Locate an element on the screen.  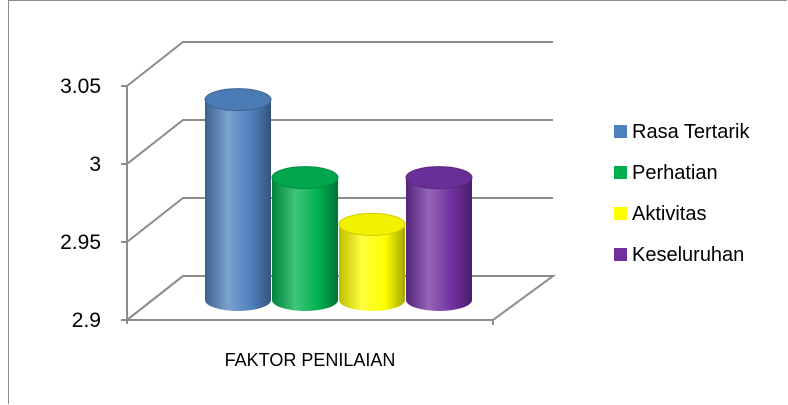
bar-perhatian is located at coordinates (305, 238).